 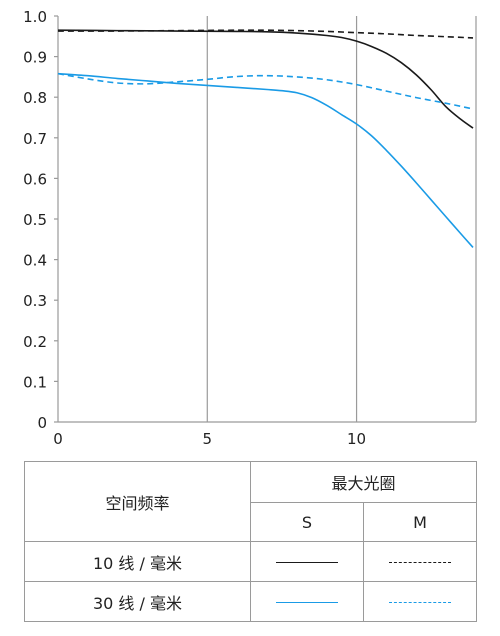 What do you see at coordinates (35, 179) in the screenshot?
I see `y-tick-label: 0.6` at bounding box center [35, 179].